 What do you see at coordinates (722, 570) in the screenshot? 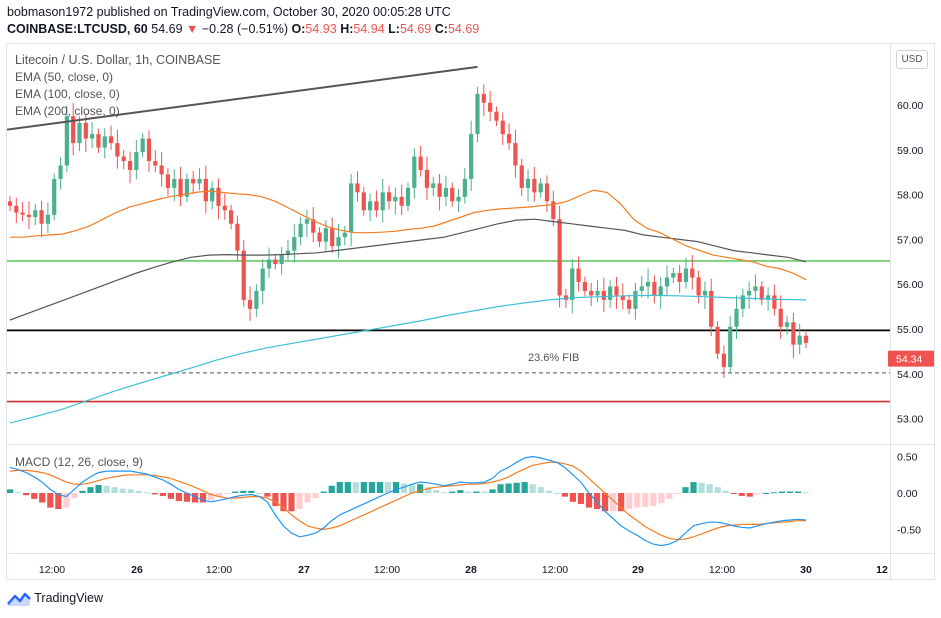
I see `time-tick-label: 12:00` at bounding box center [722, 570].